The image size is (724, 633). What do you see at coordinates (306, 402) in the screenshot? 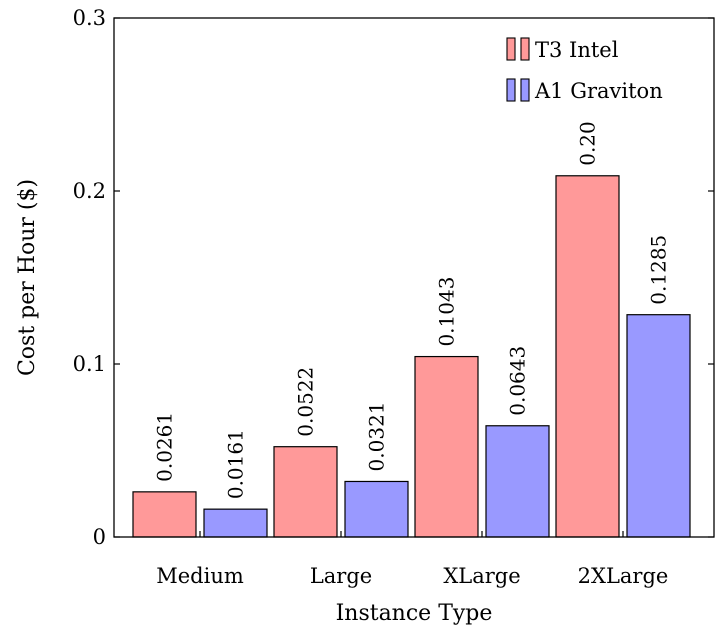
I see `bar-value-label: 0.0522` at bounding box center [306, 402].